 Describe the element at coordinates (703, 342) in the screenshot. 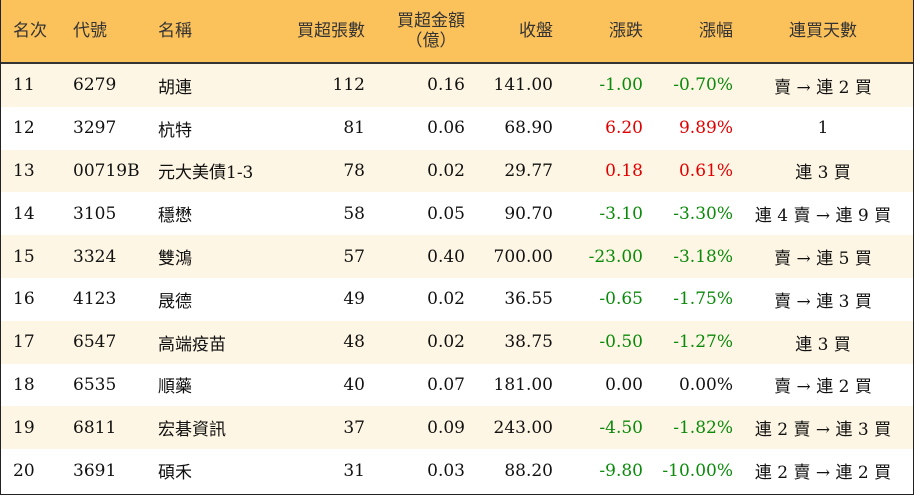

I see `cell-pct: -1.27%` at that location.